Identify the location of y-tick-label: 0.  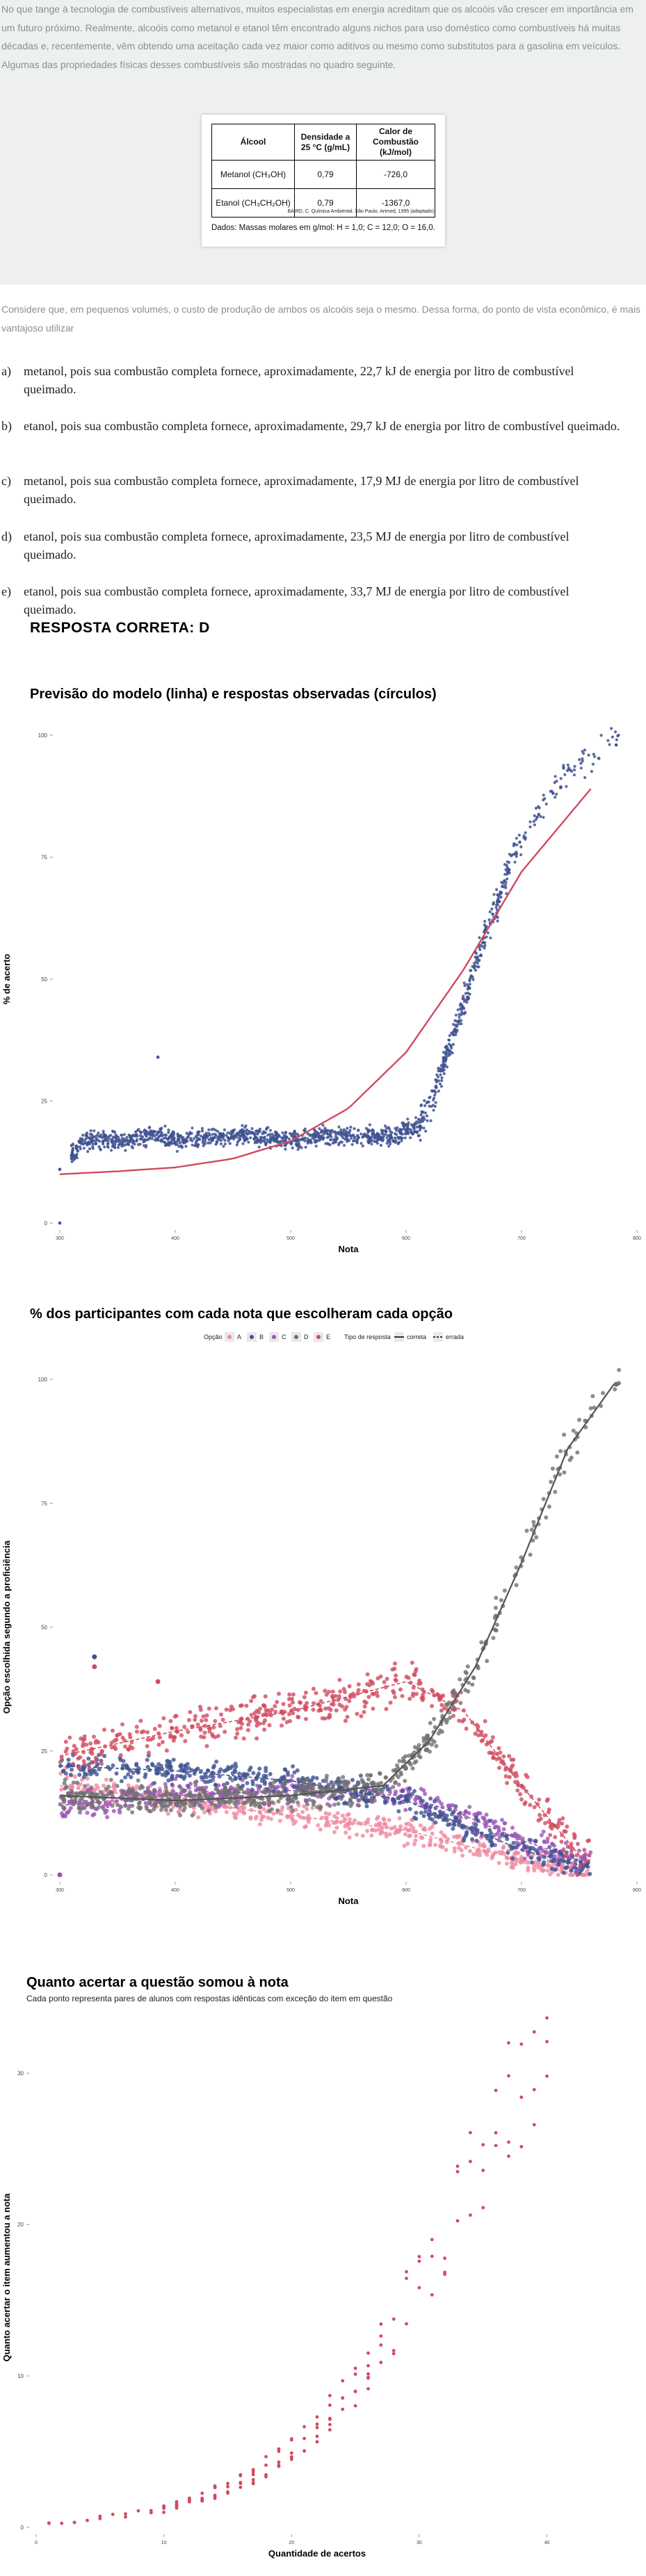
(46, 1223).